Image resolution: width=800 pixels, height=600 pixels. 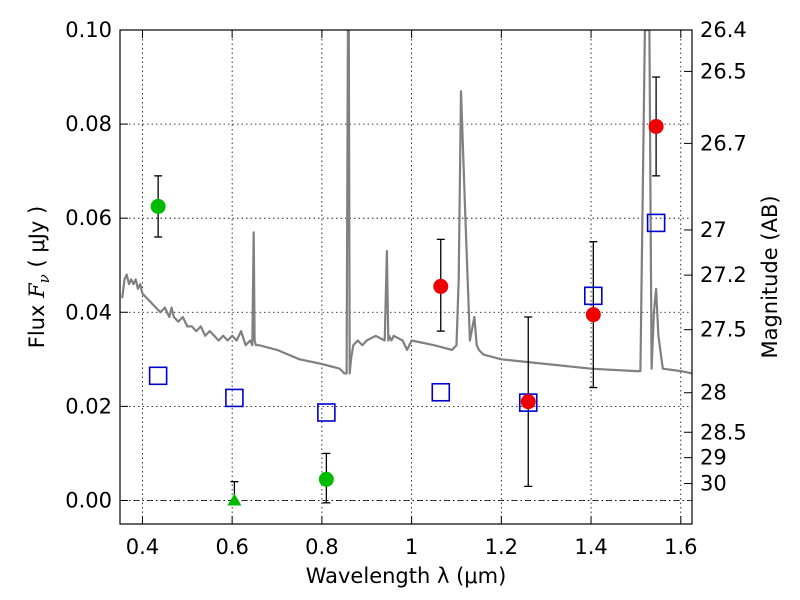 What do you see at coordinates (88, 312) in the screenshot?
I see `y-tick-label: 0.04` at bounding box center [88, 312].